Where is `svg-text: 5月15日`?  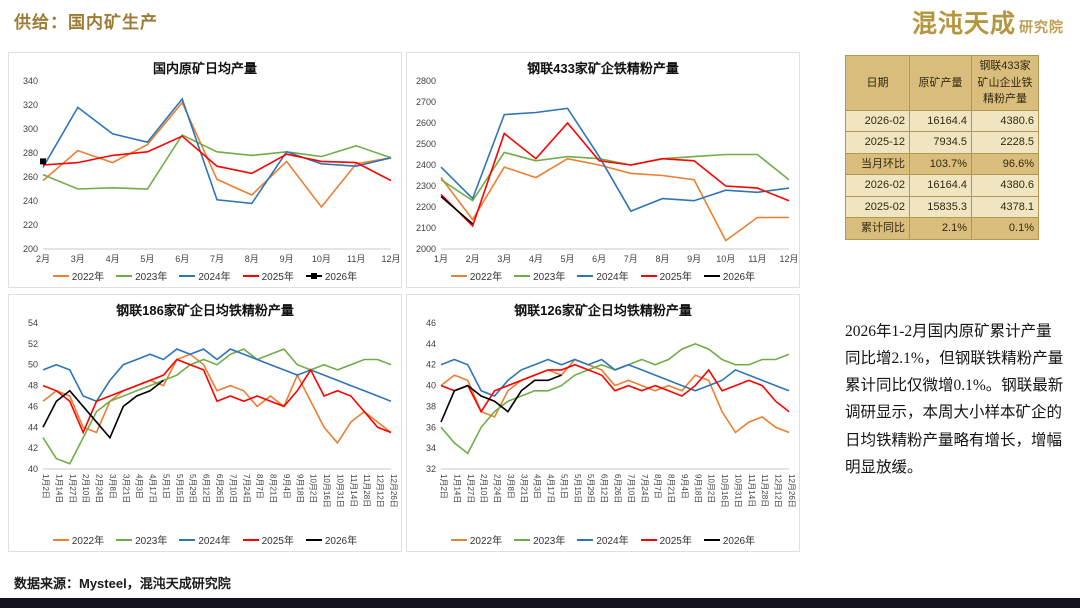
svg-text: 5月15日 is located at coordinates (179, 488).